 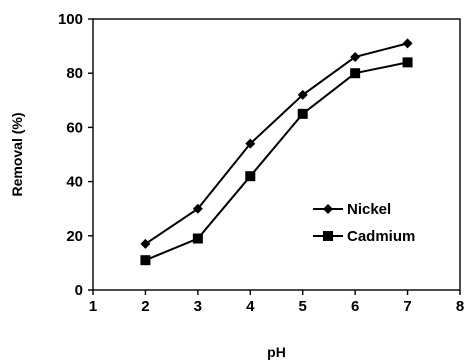 I want to click on y-tick-label: 100, so click(x=70, y=19).